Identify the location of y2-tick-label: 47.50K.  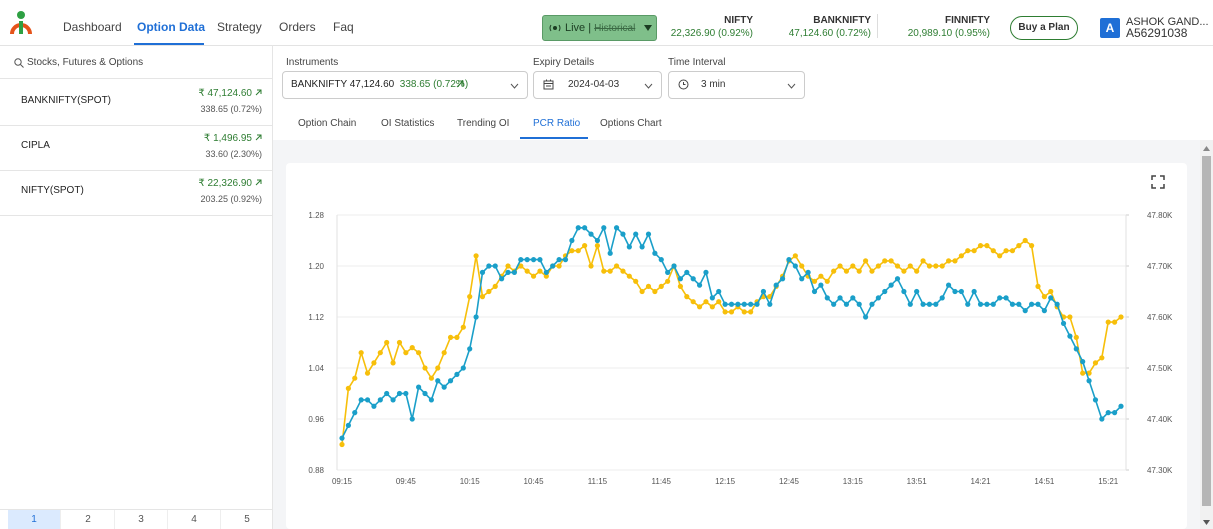
(1160, 368).